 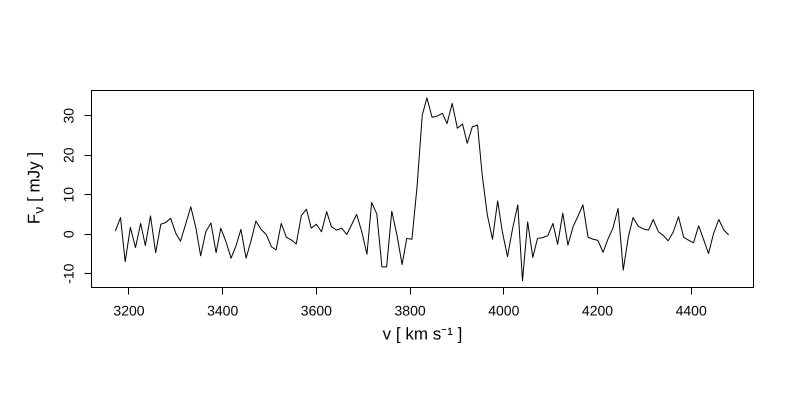 What do you see at coordinates (68, 155) in the screenshot?
I see `y-tick-label: 20` at bounding box center [68, 155].